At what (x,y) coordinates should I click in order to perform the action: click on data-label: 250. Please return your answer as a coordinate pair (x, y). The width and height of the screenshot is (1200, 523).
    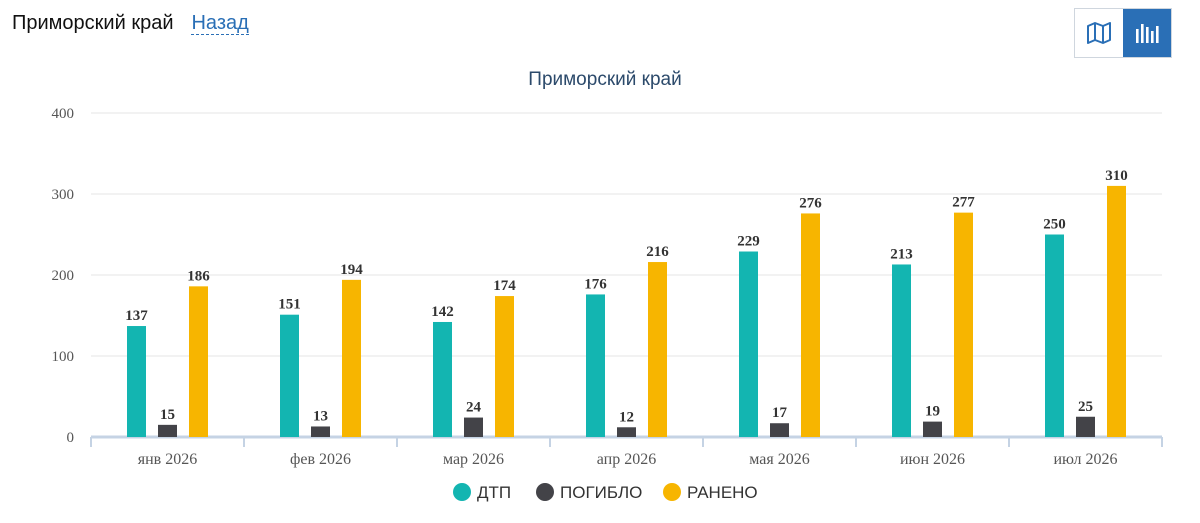
    Looking at the image, I should click on (1054, 225).